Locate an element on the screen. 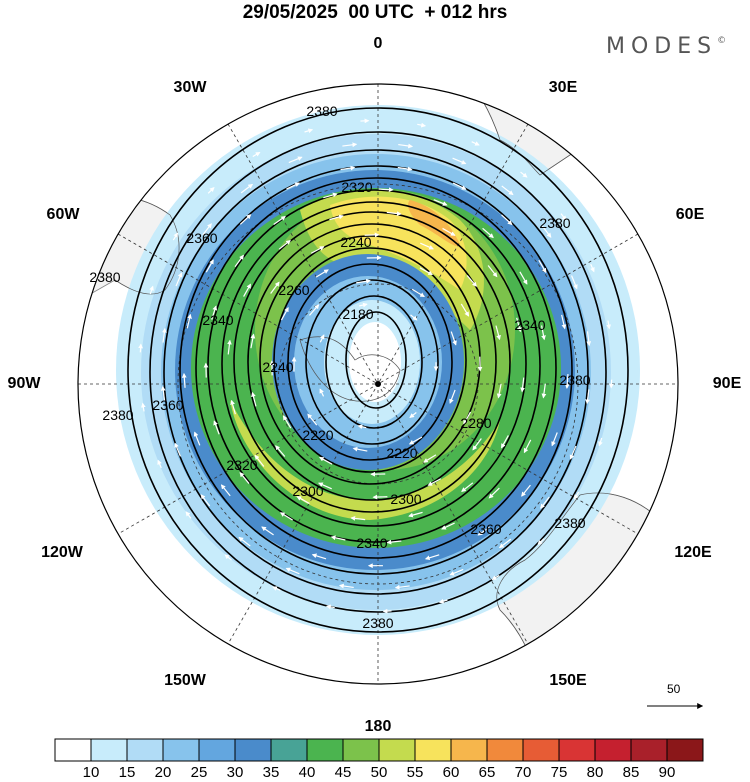  colorbar is located at coordinates (379, 750).